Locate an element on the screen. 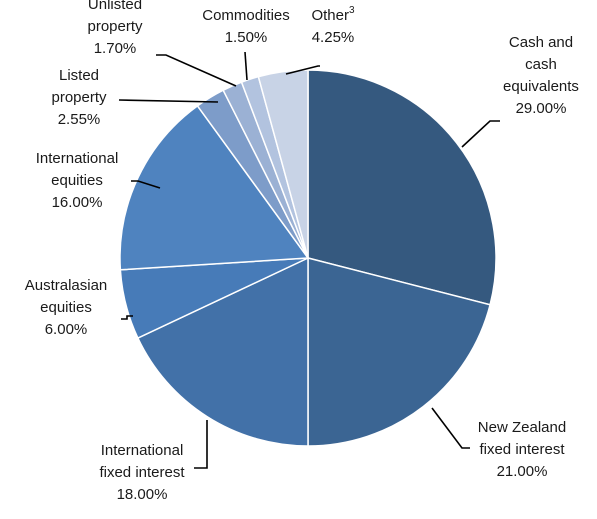  slice-value-label: 2.55% is located at coordinates (79, 119).